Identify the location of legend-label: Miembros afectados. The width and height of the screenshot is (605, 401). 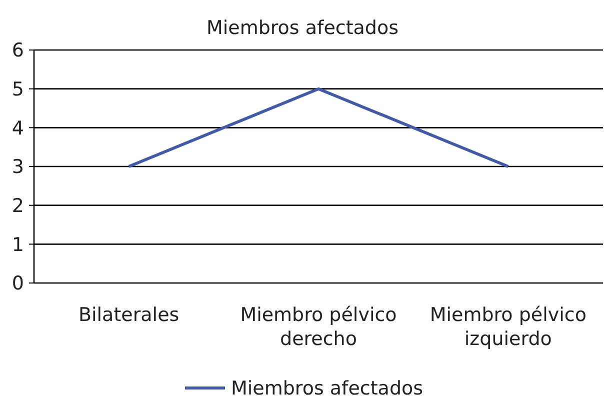
(327, 389).